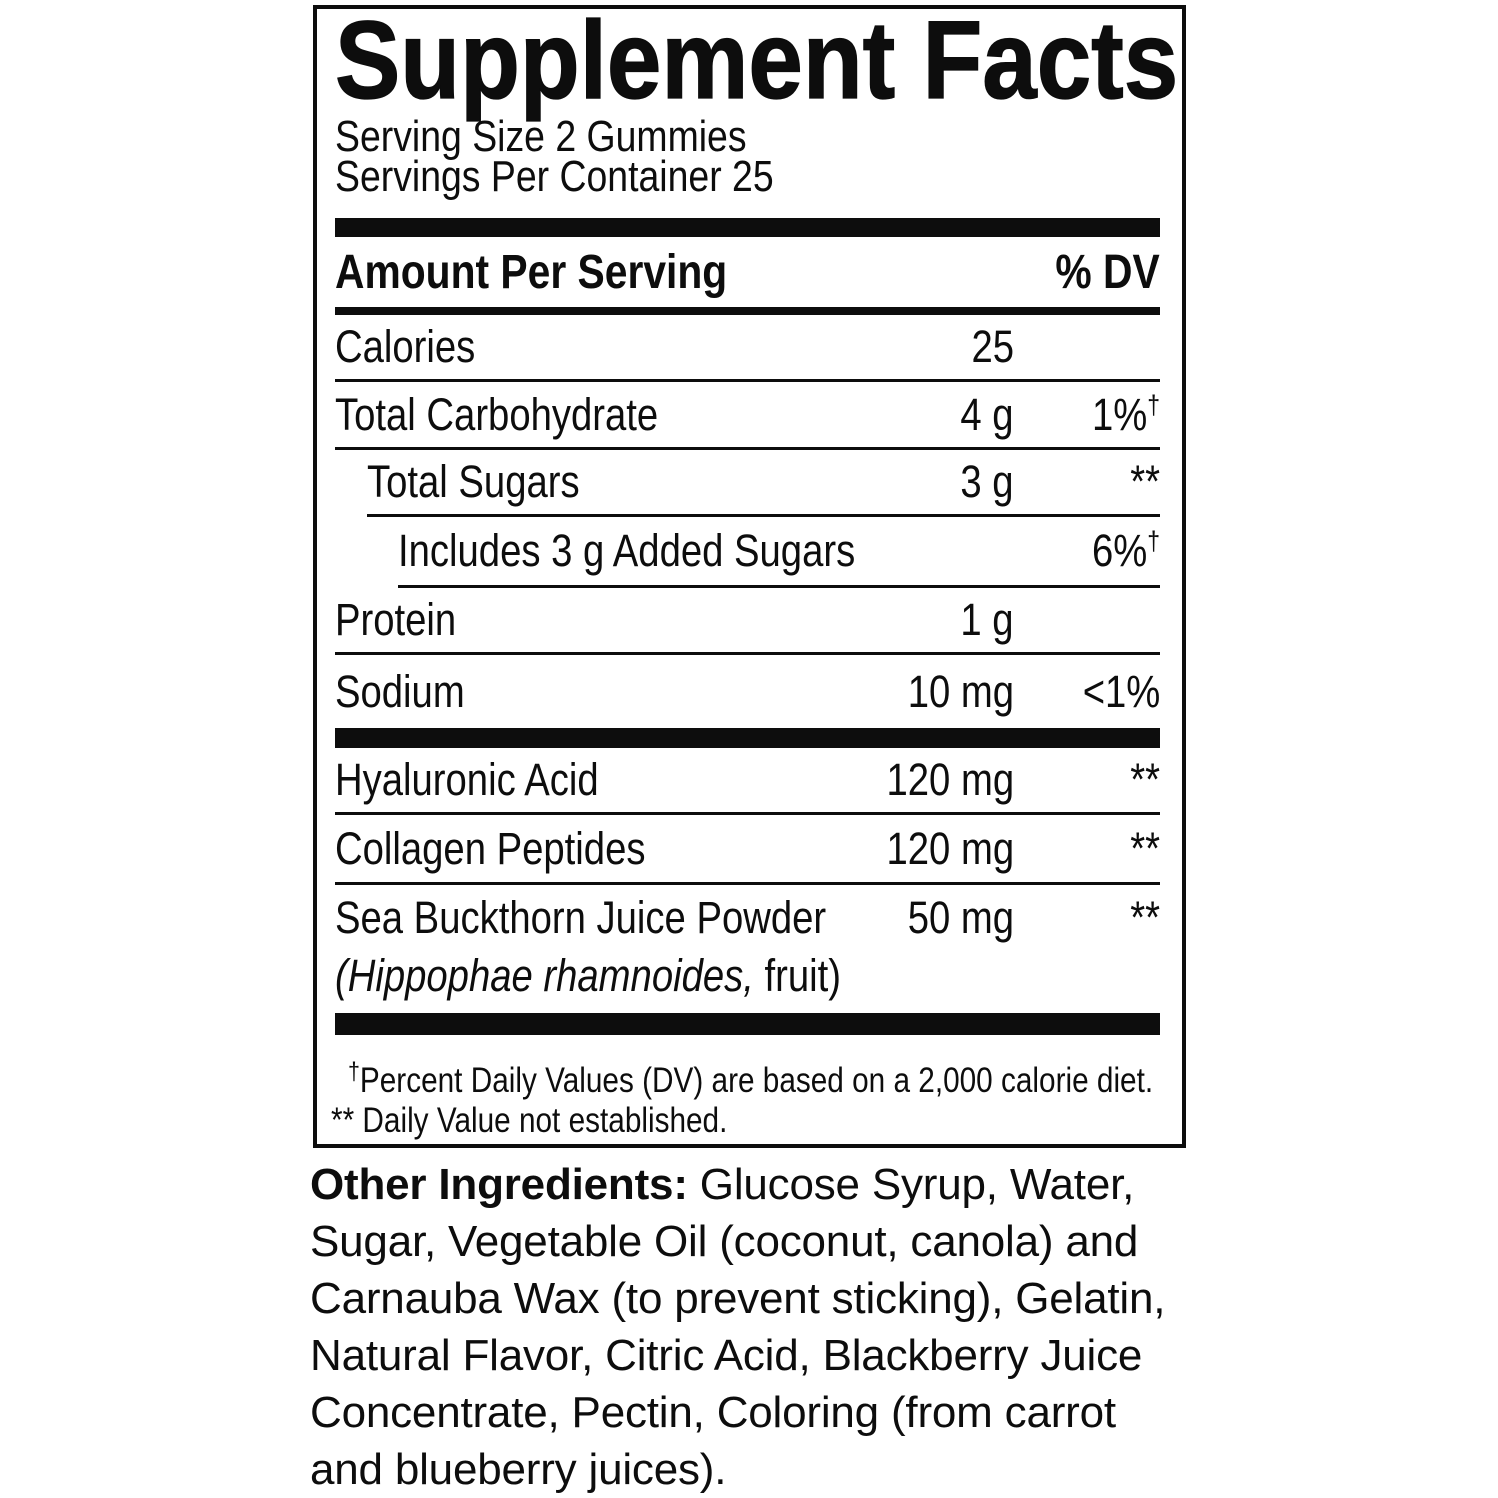 The height and width of the screenshot is (1498, 1498). Describe the element at coordinates (505, 1184) in the screenshot. I see `other-ingredients-label: Other Ingredients:` at that location.